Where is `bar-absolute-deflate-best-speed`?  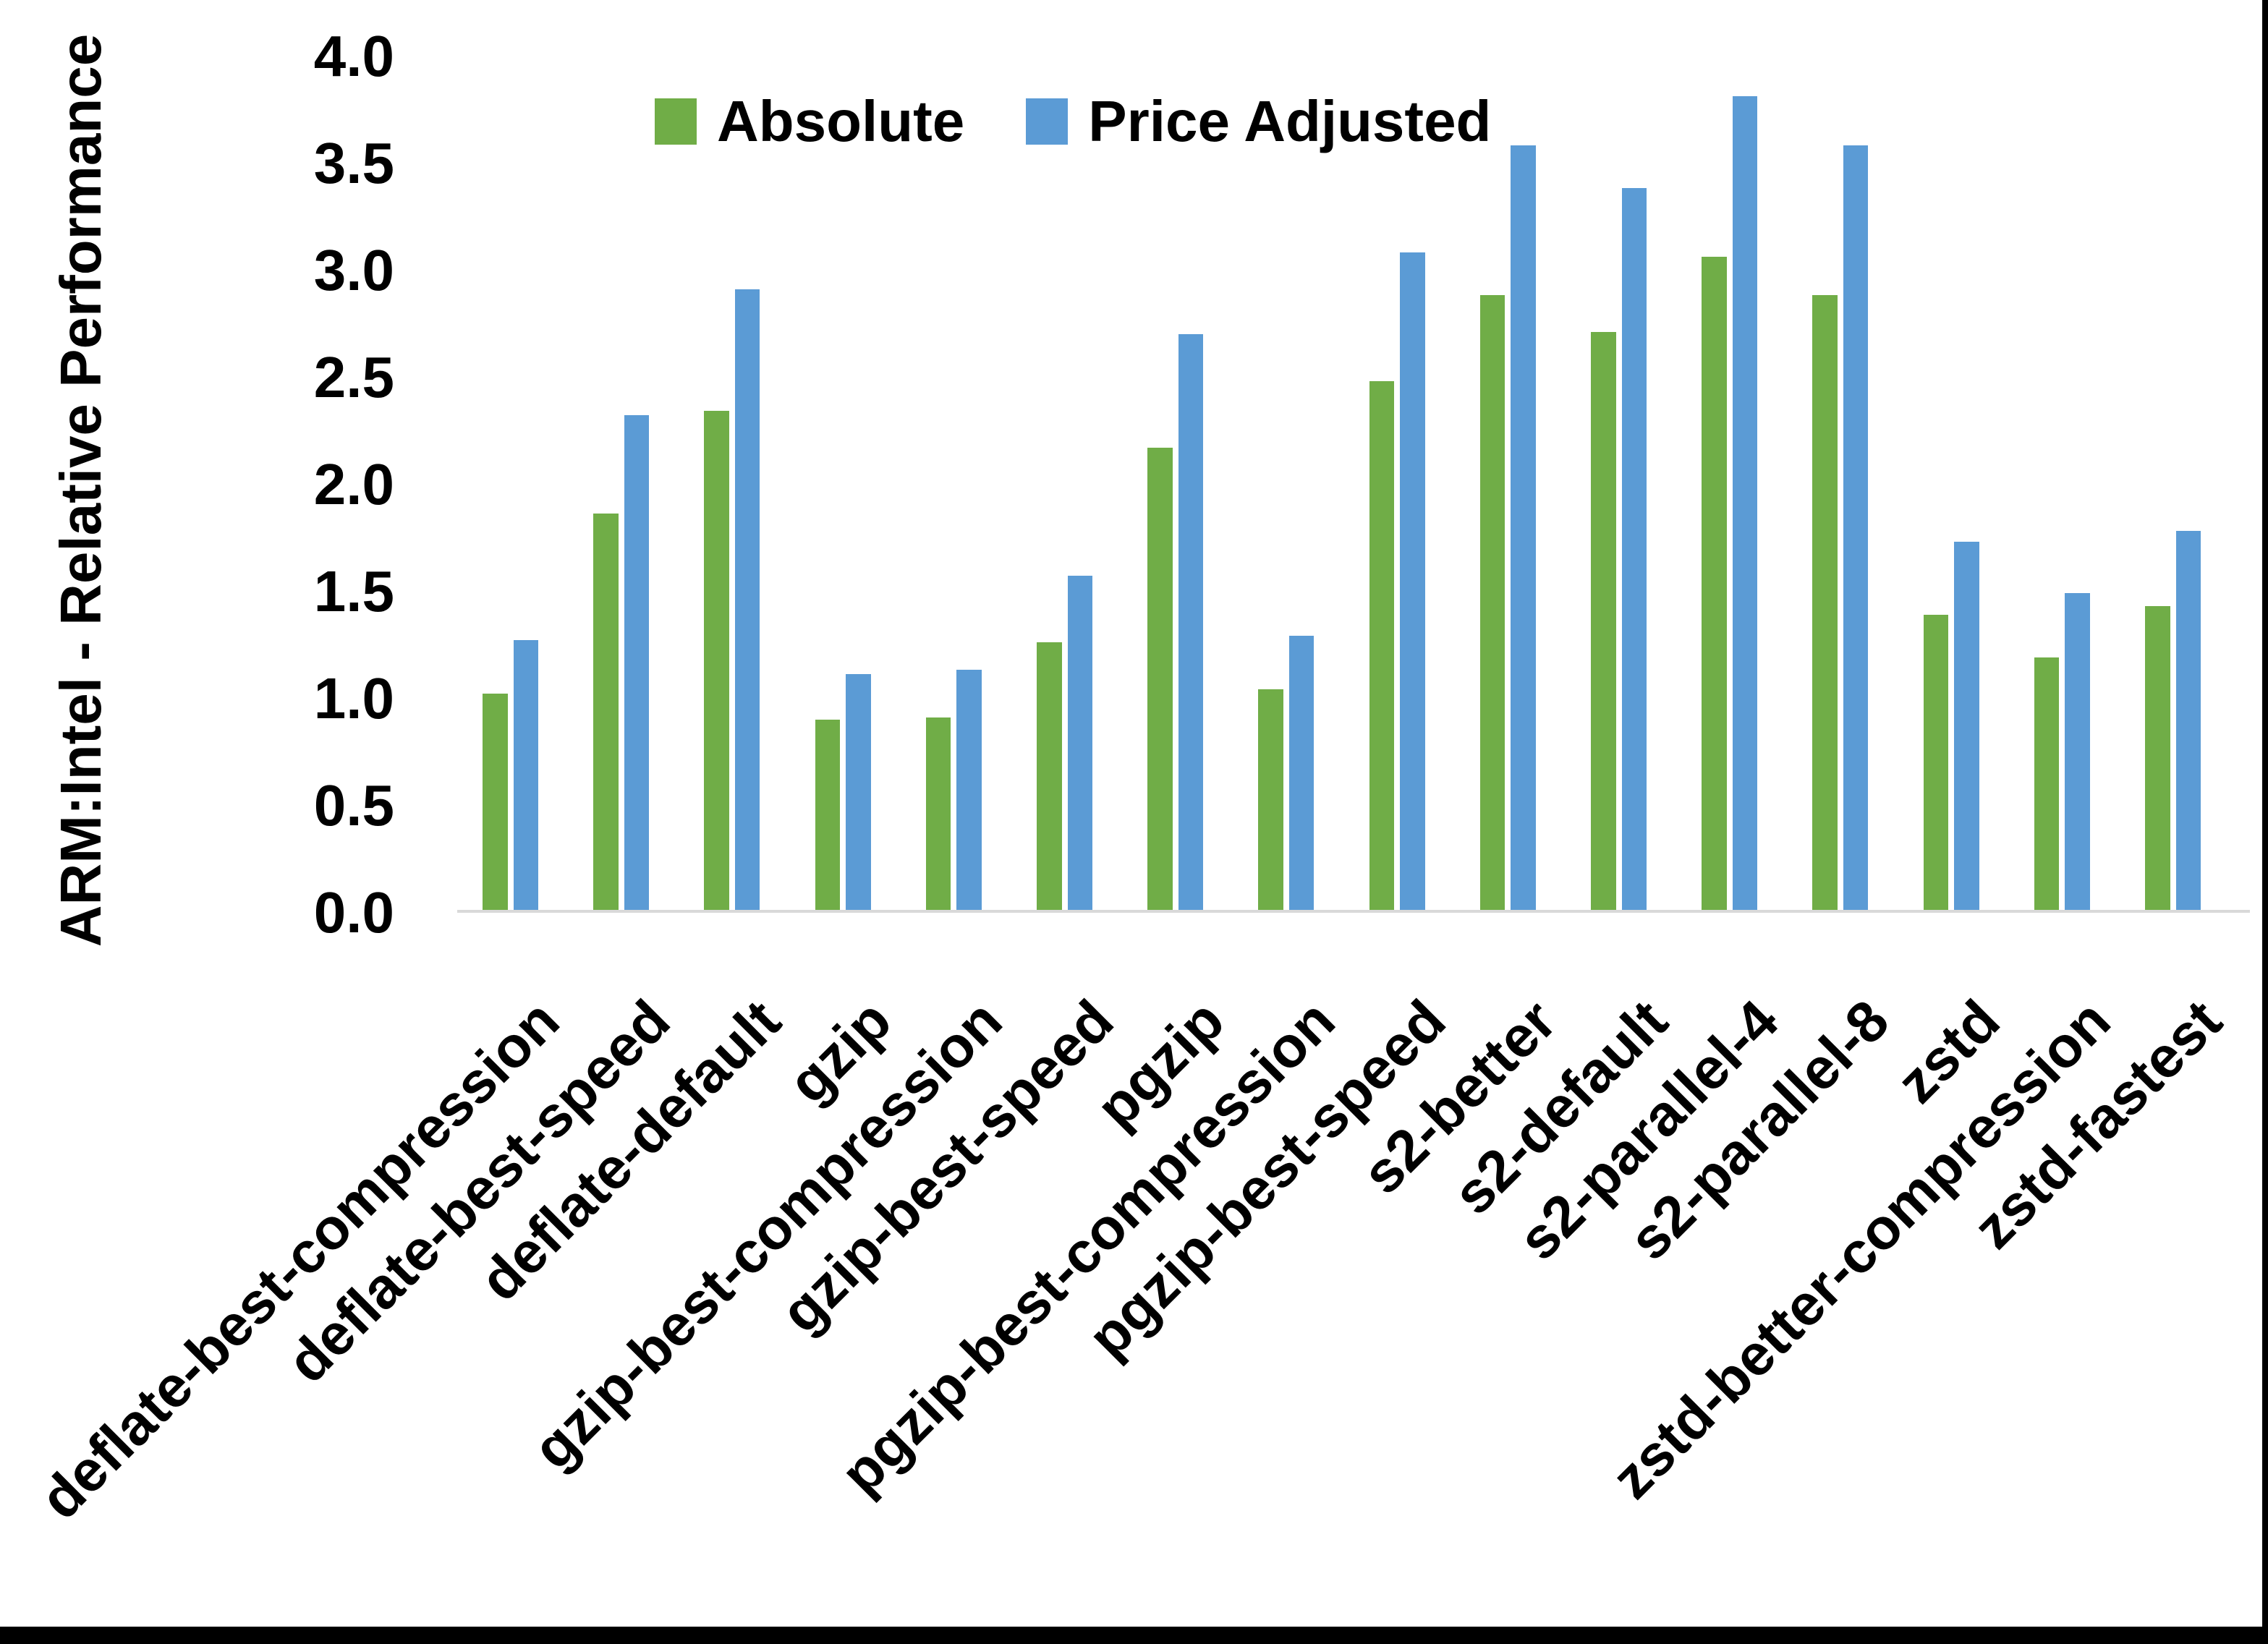
bar-absolute-deflate-best-speed is located at coordinates (606, 712).